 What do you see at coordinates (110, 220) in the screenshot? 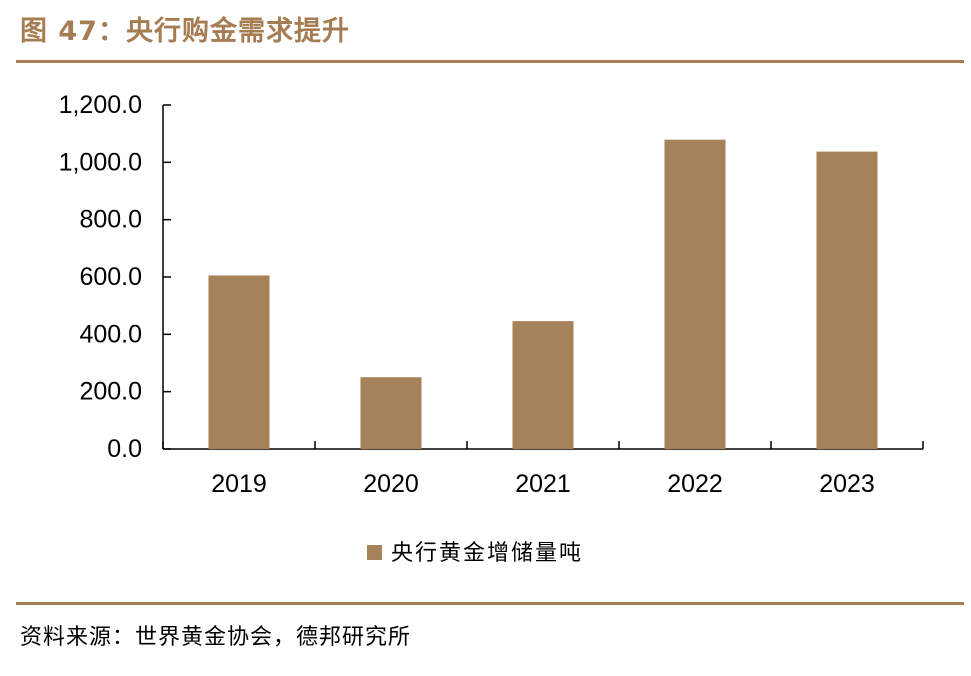
I see `y-tick-label: 800.0` at bounding box center [110, 220].